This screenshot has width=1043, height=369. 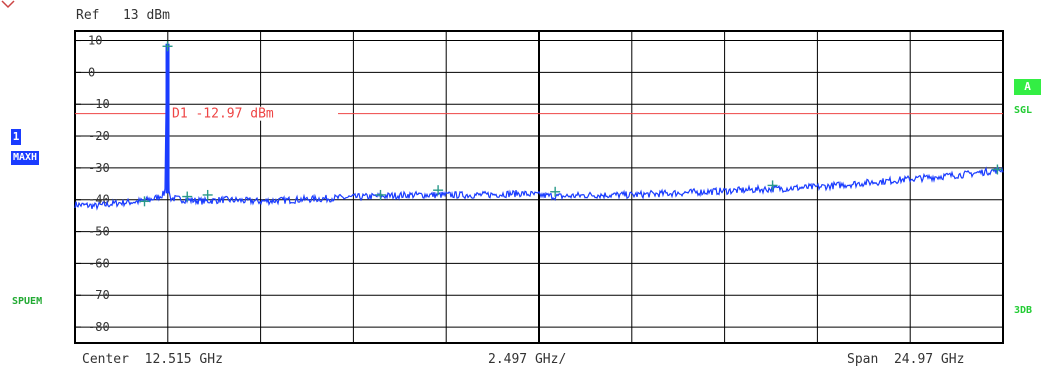 What do you see at coordinates (146, 15) in the screenshot?
I see `ref-value: 13 dBm` at bounding box center [146, 15].